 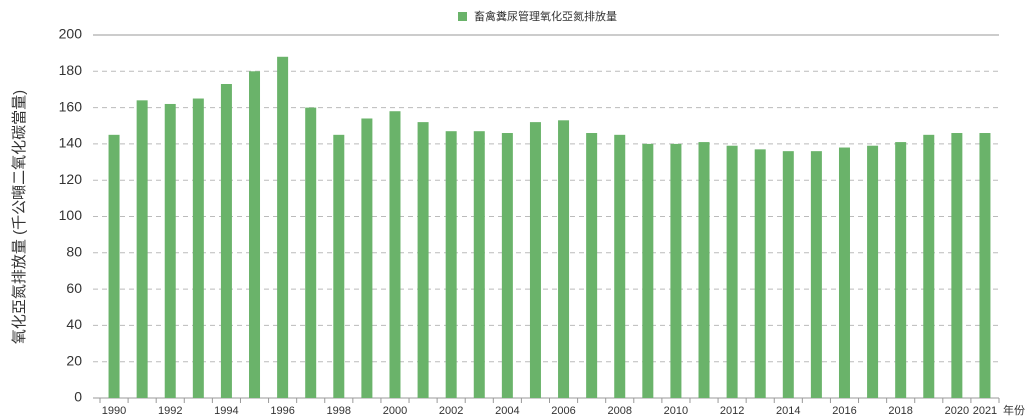 I want to click on y-tick-label: 200, so click(x=71, y=34).